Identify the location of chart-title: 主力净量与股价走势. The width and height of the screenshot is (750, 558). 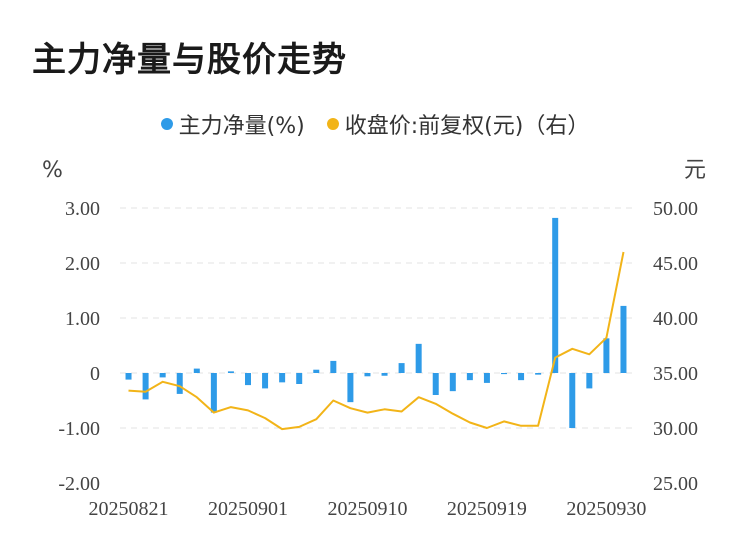
(189, 60).